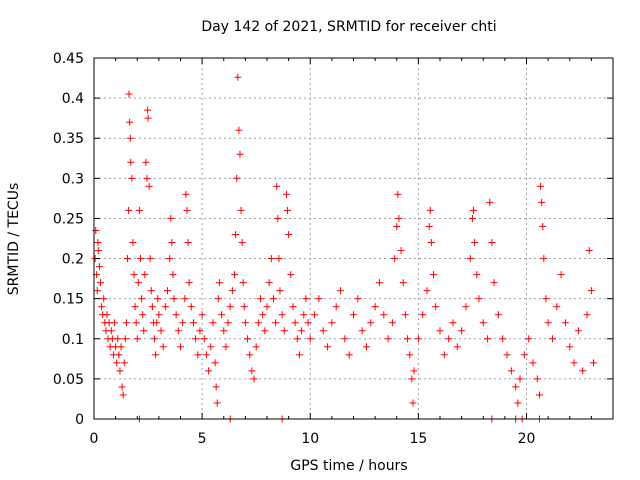 The width and height of the screenshot is (640, 480). Describe the element at coordinates (527, 439) in the screenshot. I see `x-tick-label: 20` at that location.